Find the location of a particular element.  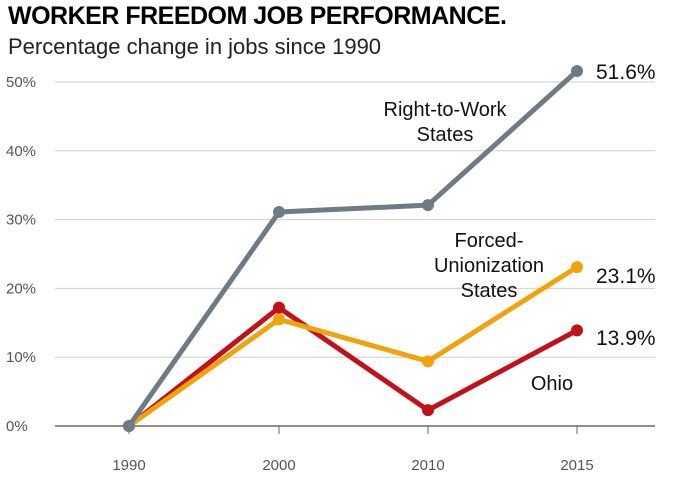

series-label: Ohio is located at coordinates (552, 384).